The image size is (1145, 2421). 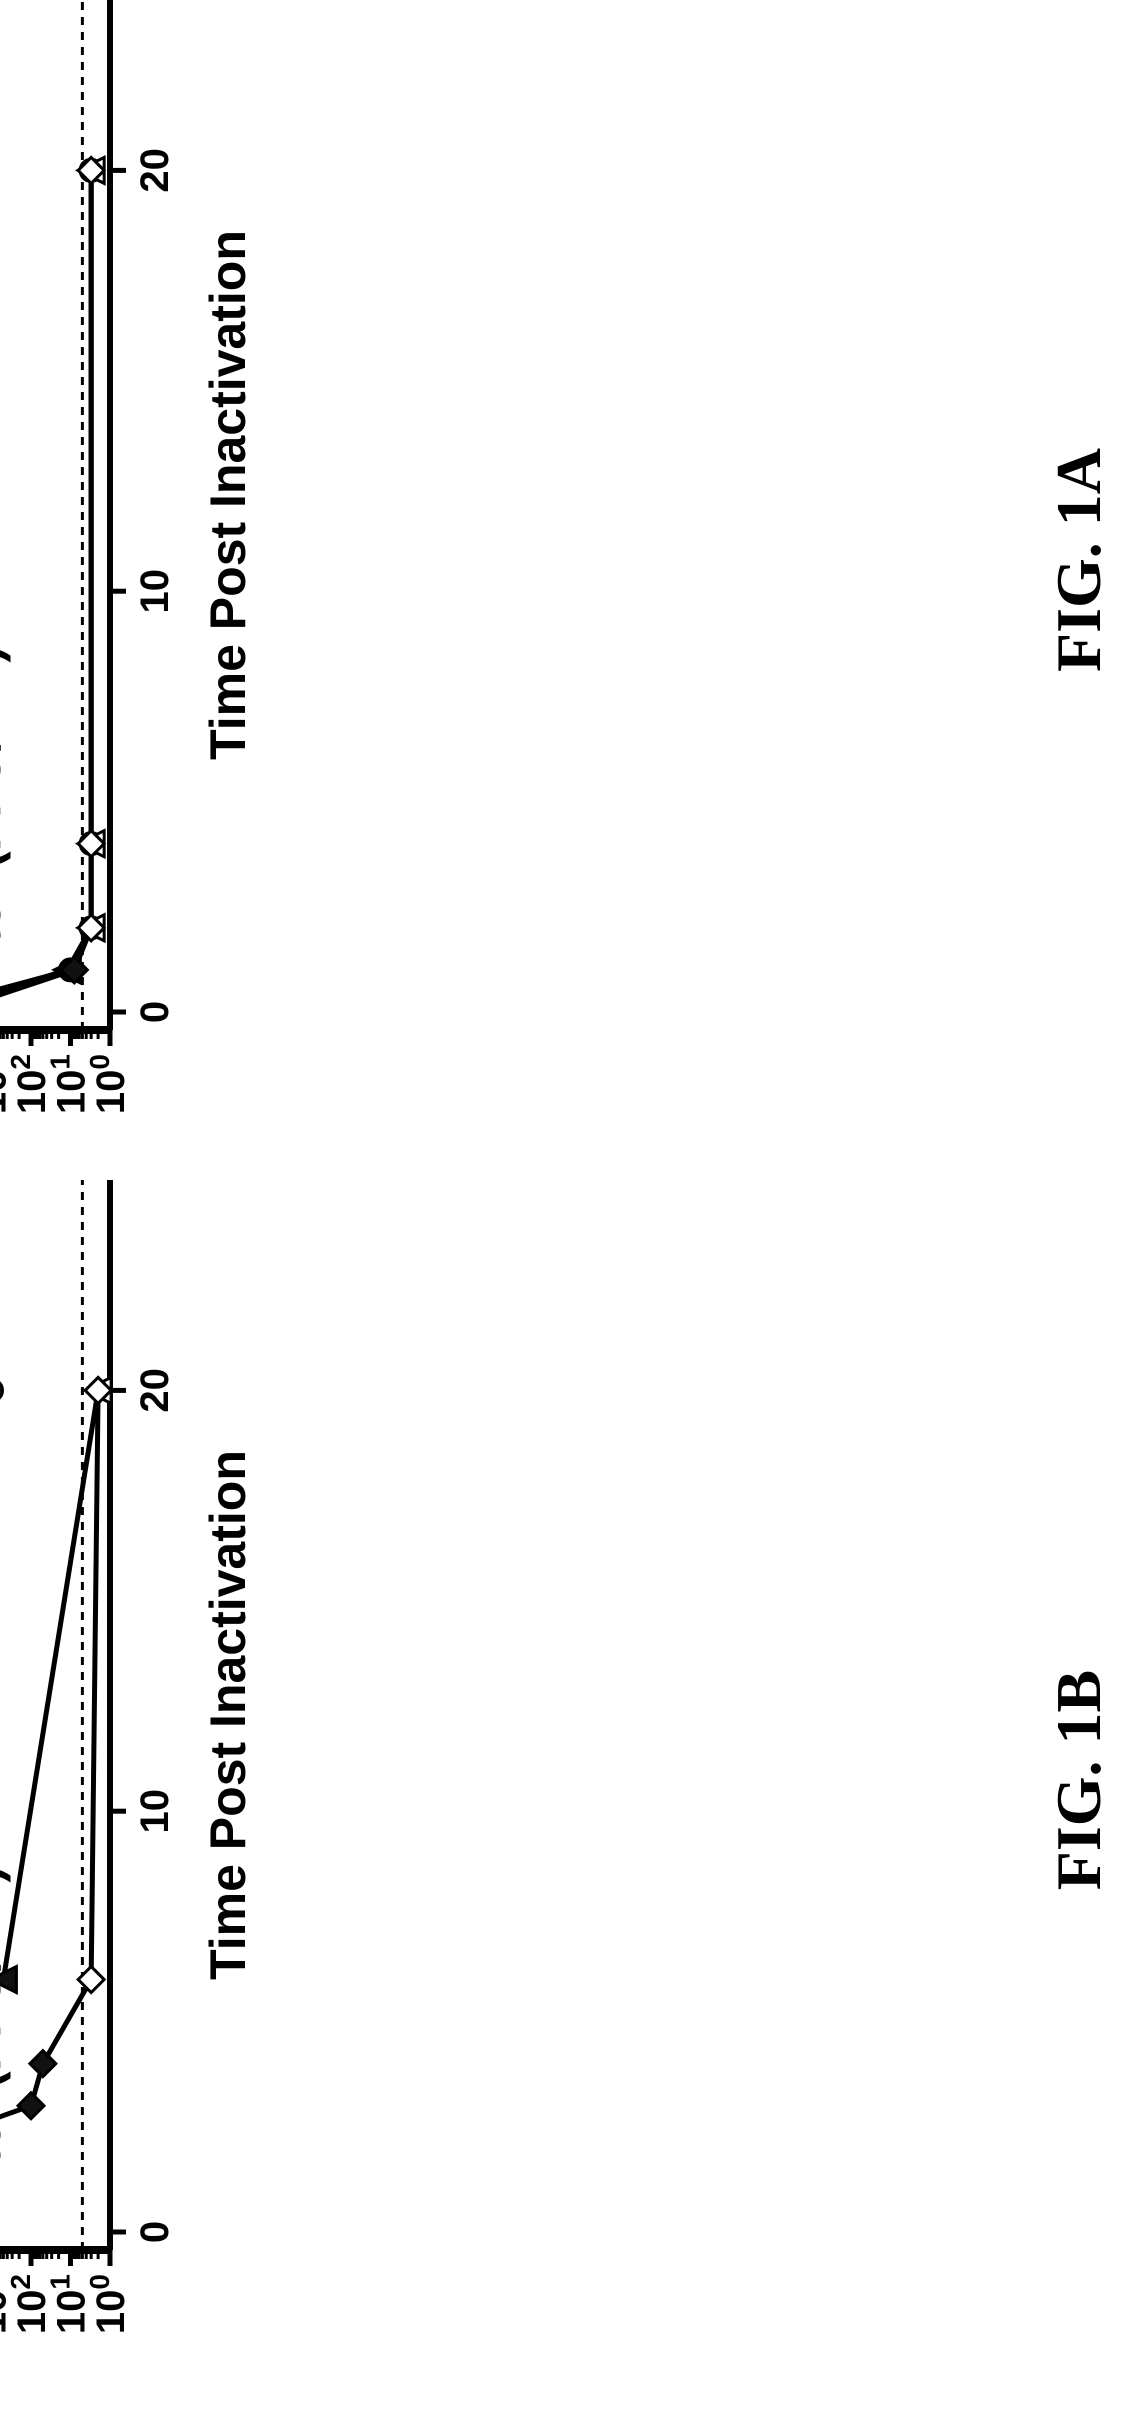 I want to click on figure-caption-group: FIG. 1B, so click(x=1078, y=1780).